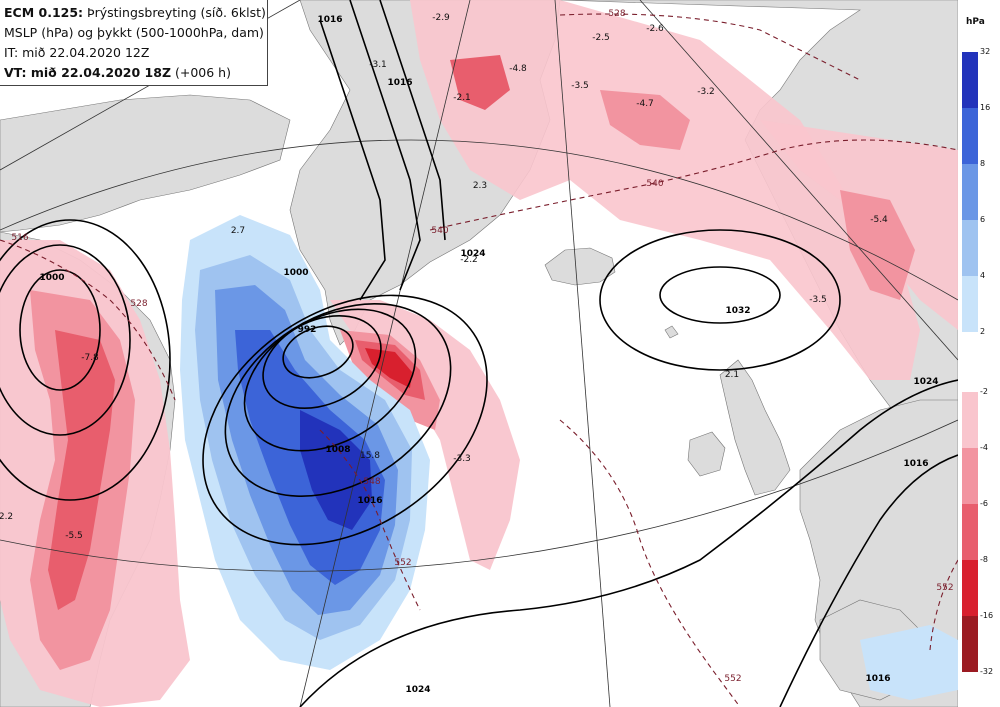  Describe the element at coordinates (879, 220) in the screenshot. I see `pressure-change-label: -5.4` at that location.